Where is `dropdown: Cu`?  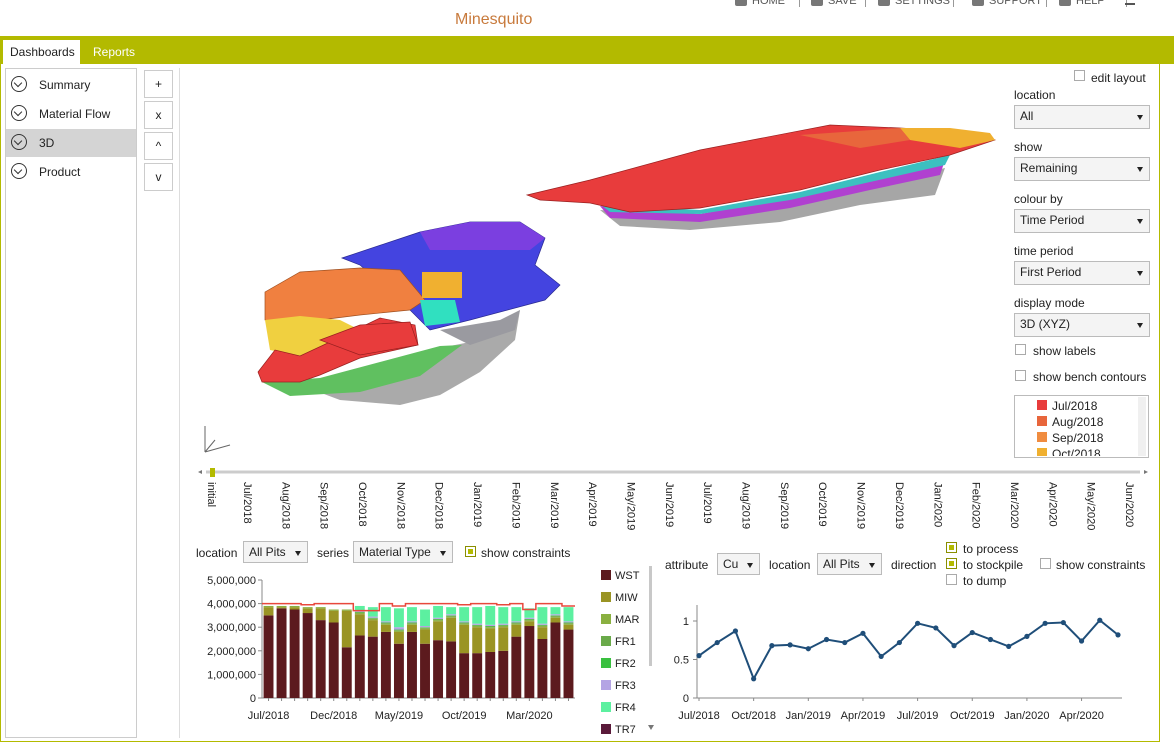
dropdown: Cu is located at coordinates (738, 564).